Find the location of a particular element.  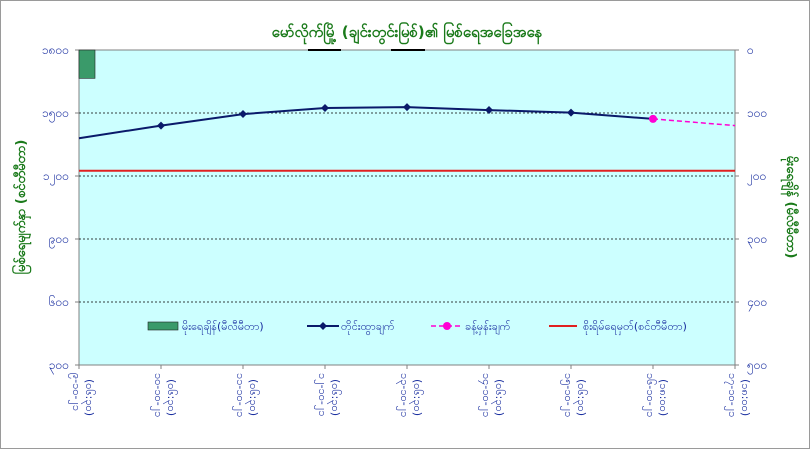

x-tick-date: ၁၂-၁၀-၂၁ is located at coordinates (321, 395).